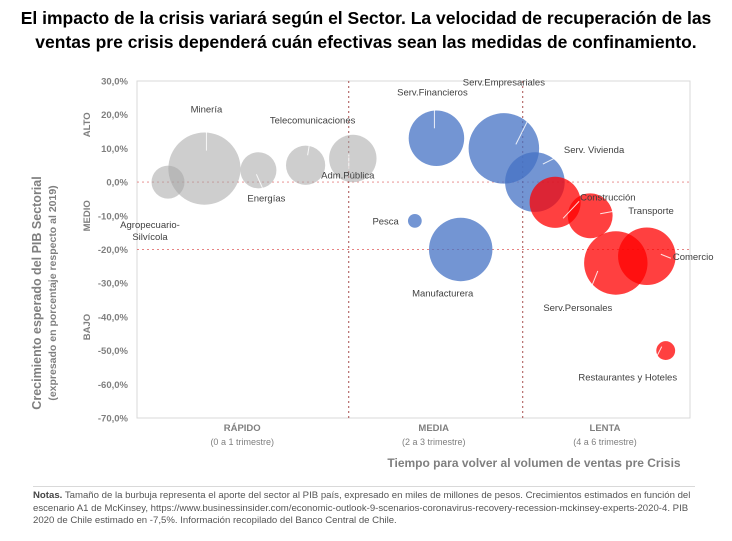  Describe the element at coordinates (651, 211) in the screenshot. I see `bubble-label: Transporte` at that location.